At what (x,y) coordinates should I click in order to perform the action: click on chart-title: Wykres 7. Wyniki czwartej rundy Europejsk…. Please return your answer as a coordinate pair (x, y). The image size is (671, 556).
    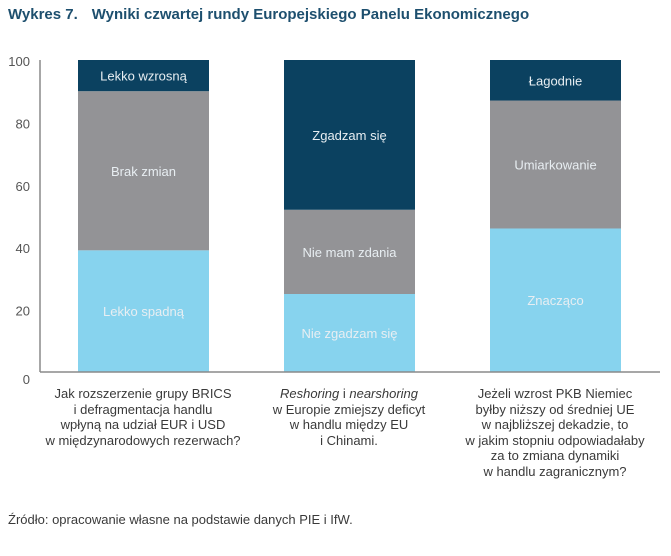
    Looking at the image, I should click on (268, 14).